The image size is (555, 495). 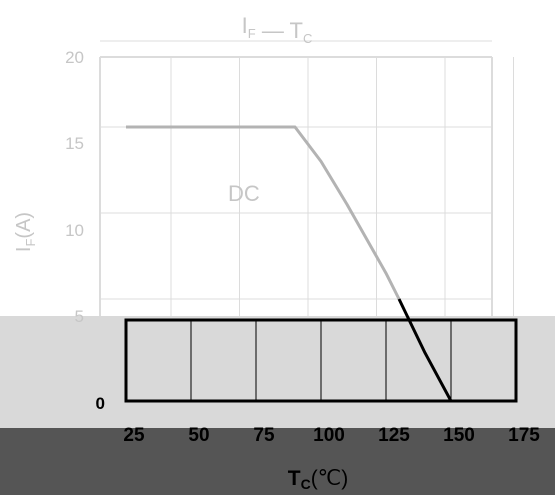 What do you see at coordinates (134, 435) in the screenshot?
I see `x-tick-label: 25` at bounding box center [134, 435].